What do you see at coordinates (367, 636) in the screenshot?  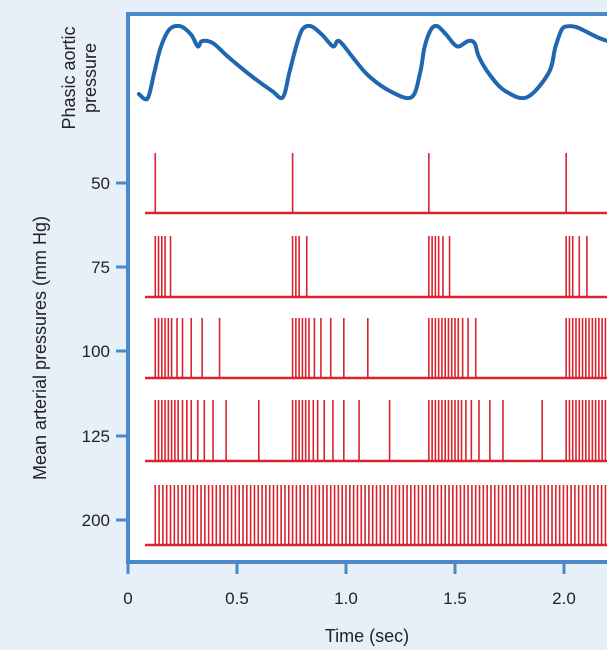 I see `x-axis-title: Time (sec)` at bounding box center [367, 636].